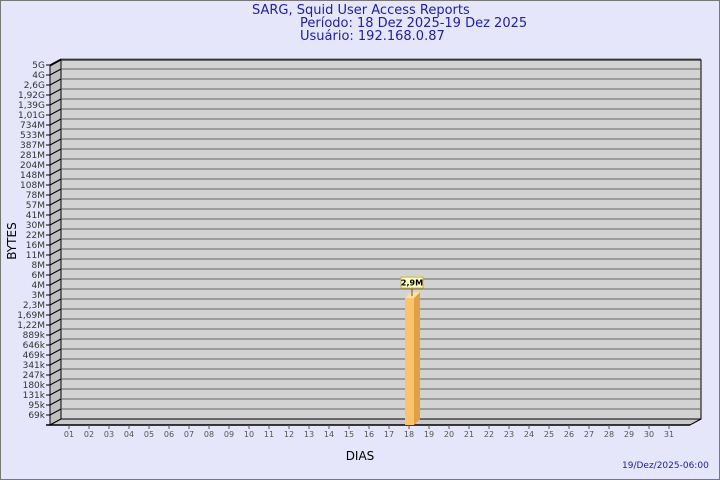  What do you see at coordinates (12, 240) in the screenshot?
I see `y-axis-label: BYTES` at bounding box center [12, 240].